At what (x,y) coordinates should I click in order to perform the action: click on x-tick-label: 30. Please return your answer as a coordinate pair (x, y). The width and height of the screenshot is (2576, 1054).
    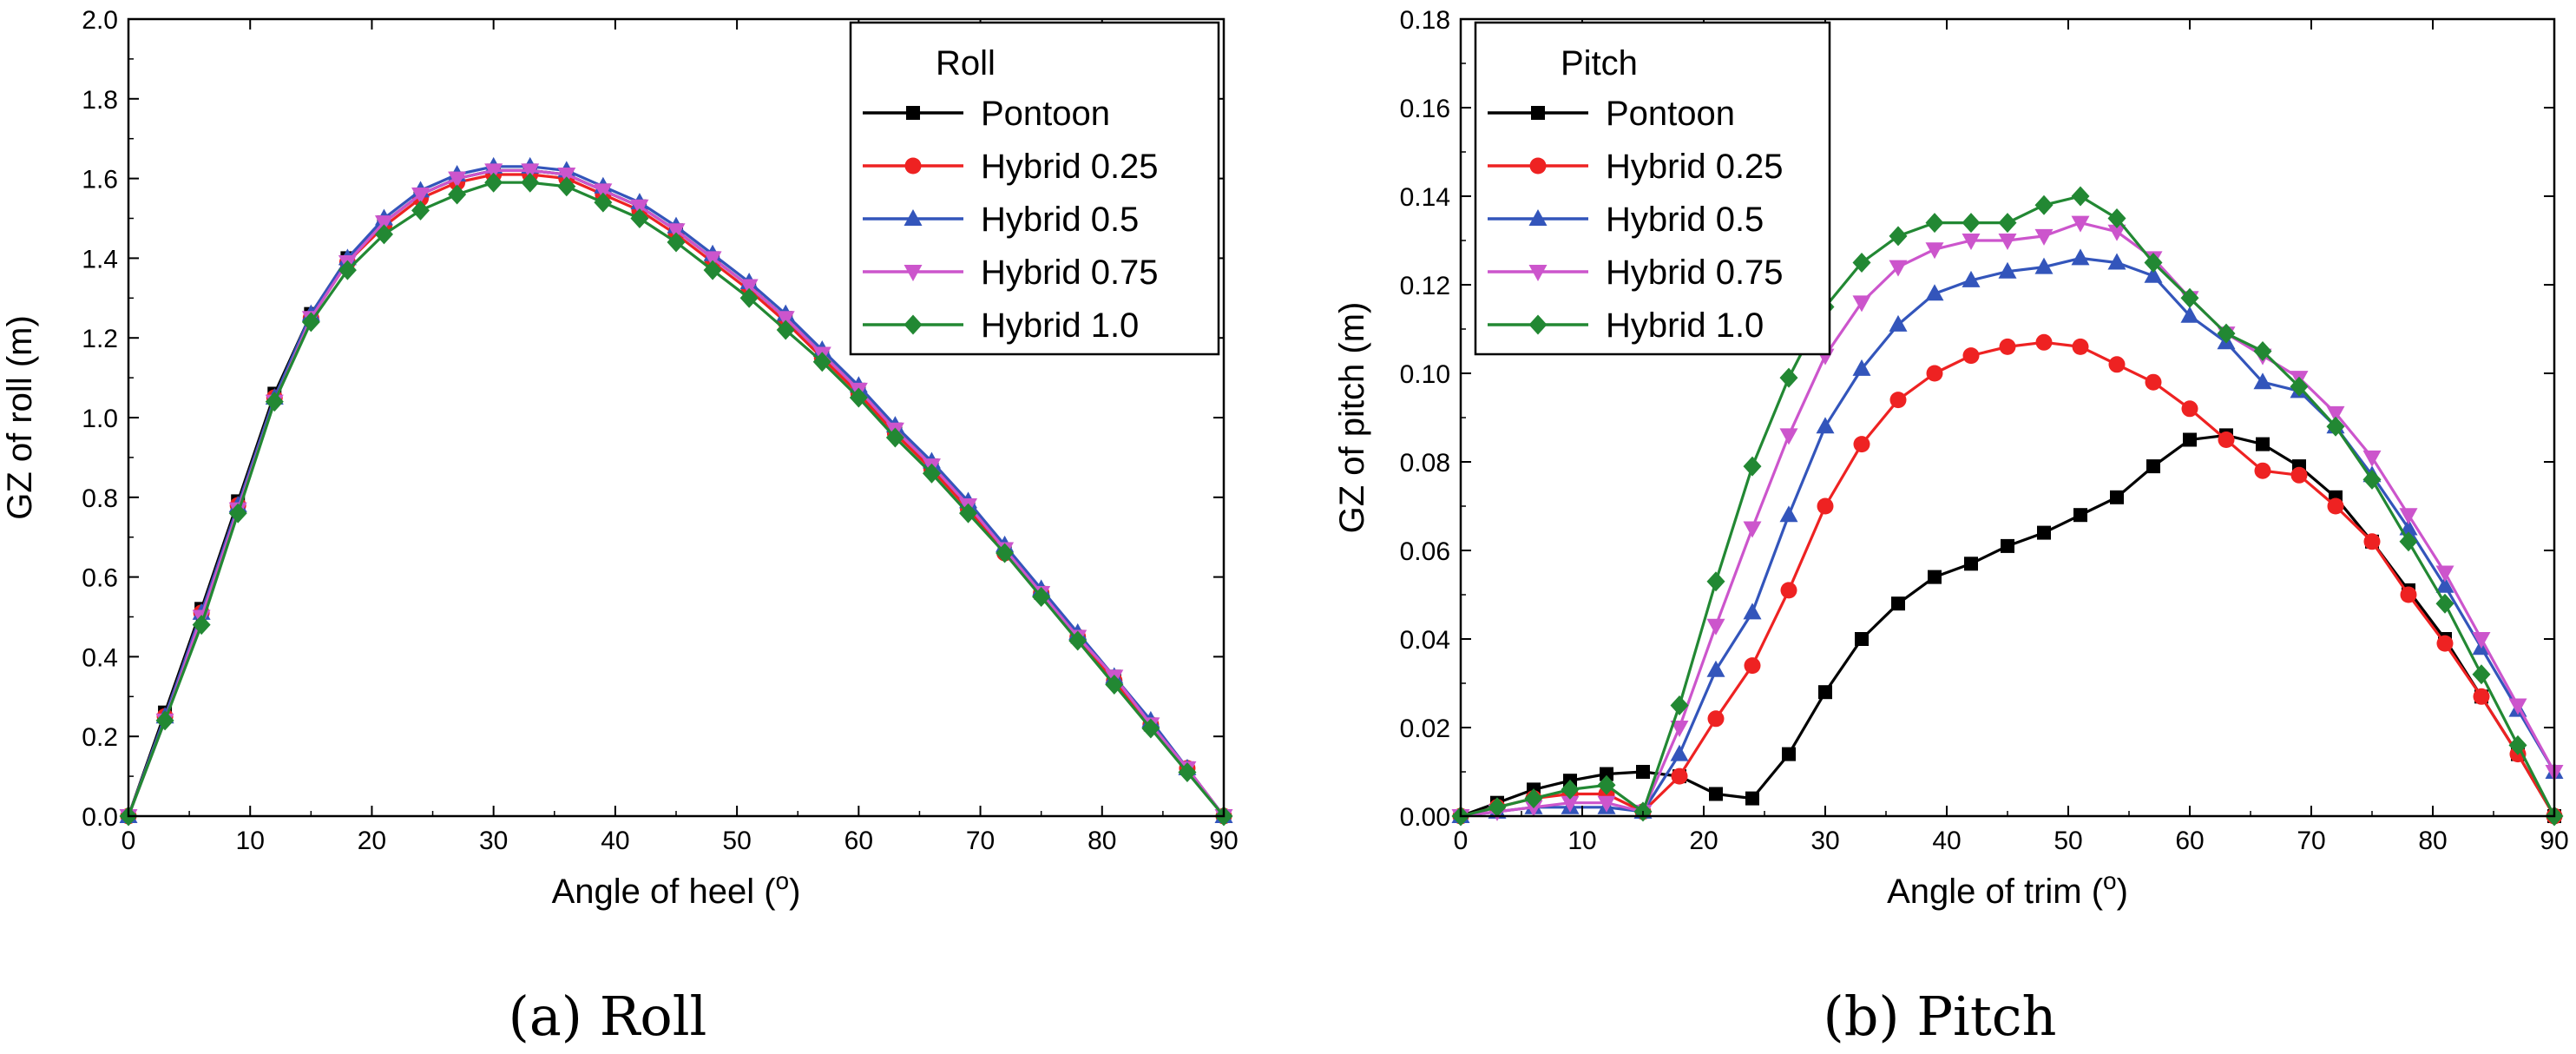
    Looking at the image, I should click on (493, 841).